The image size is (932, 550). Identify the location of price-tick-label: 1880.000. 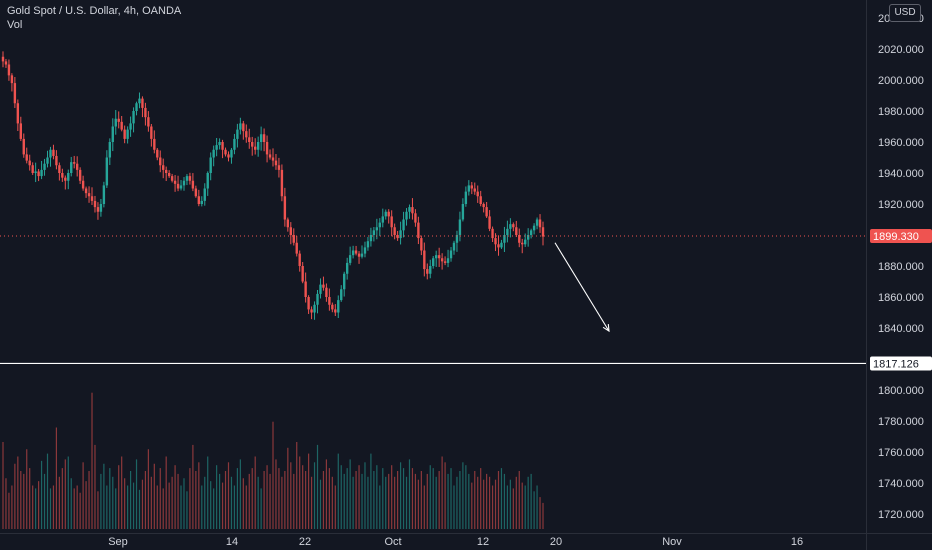
(901, 267).